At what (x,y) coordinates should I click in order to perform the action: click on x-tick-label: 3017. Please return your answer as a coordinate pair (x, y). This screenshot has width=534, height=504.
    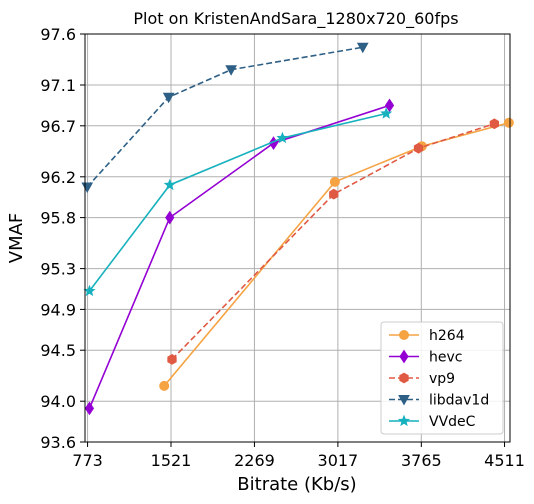
    Looking at the image, I should click on (338, 460).